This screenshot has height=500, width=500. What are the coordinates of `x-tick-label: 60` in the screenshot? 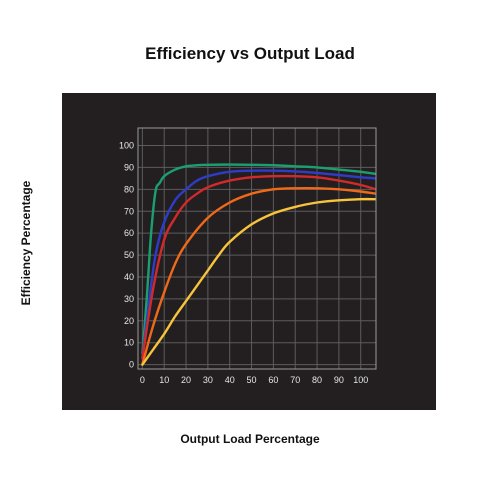 It's located at (273, 380).